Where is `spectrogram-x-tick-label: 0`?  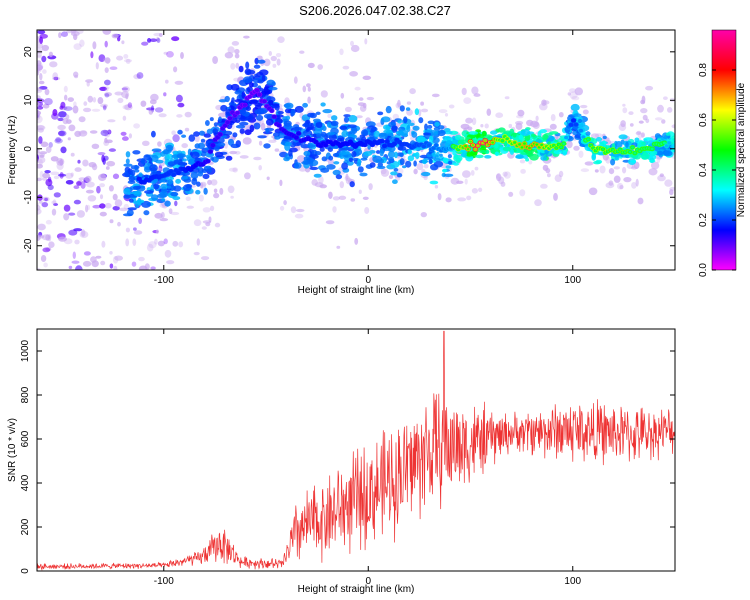
spectrogram-x-tick-label: 0 is located at coordinates (368, 280).